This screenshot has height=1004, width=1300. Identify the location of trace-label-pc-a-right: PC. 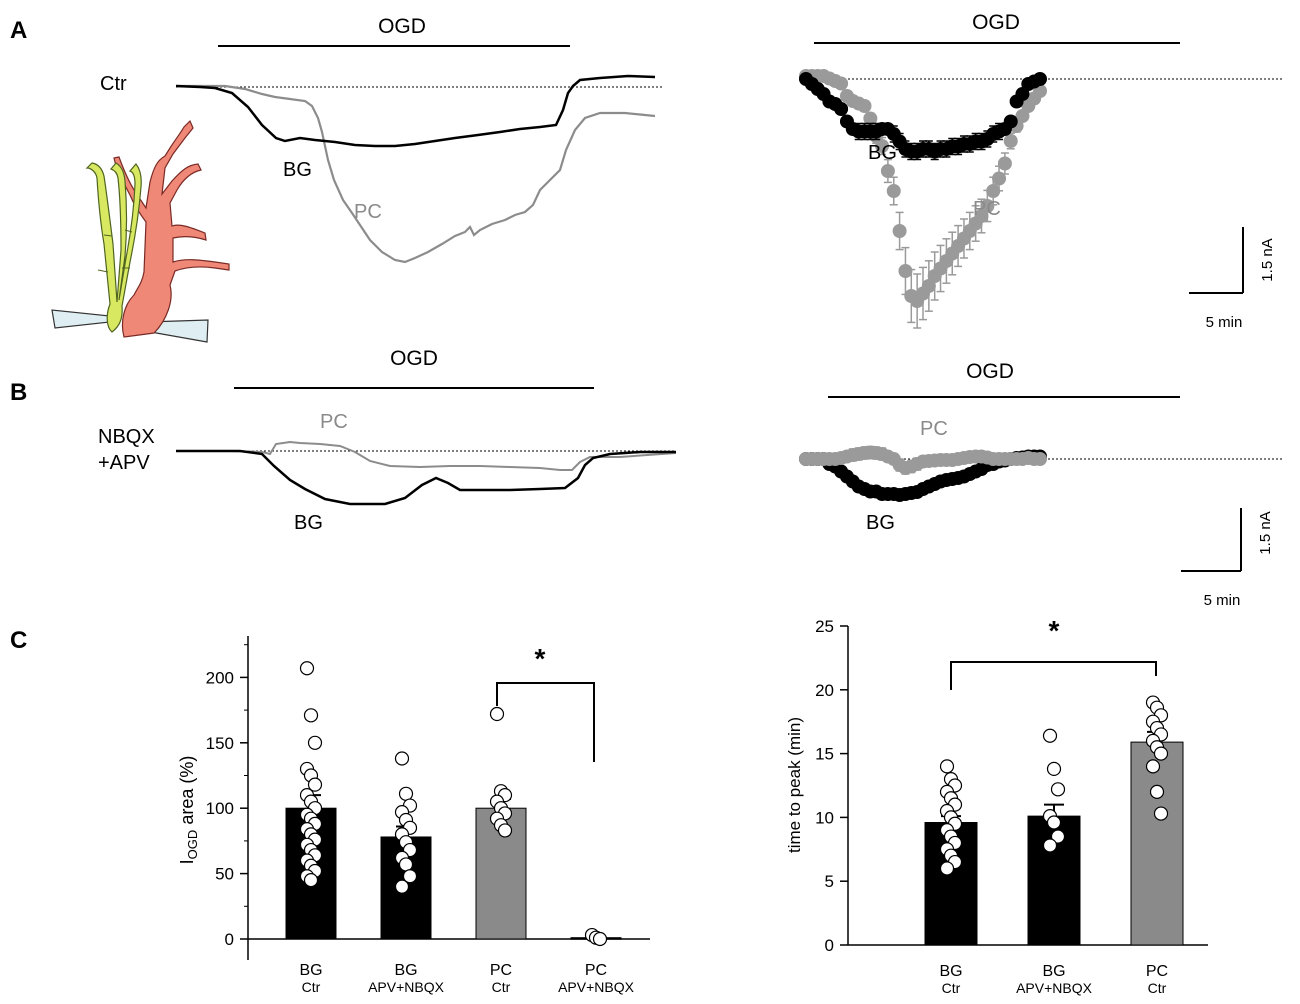
(987, 209).